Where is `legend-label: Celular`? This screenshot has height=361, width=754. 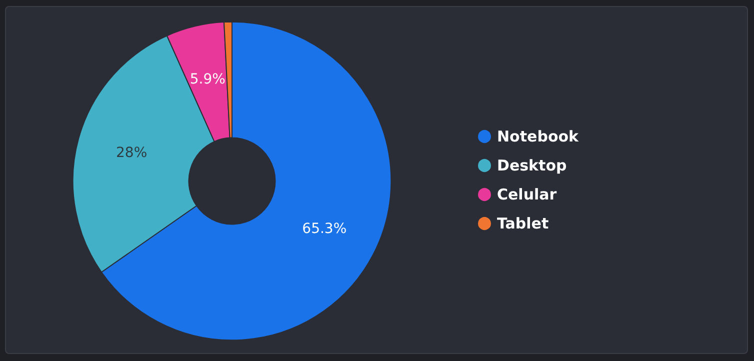
legend-label: Celular is located at coordinates (527, 195).